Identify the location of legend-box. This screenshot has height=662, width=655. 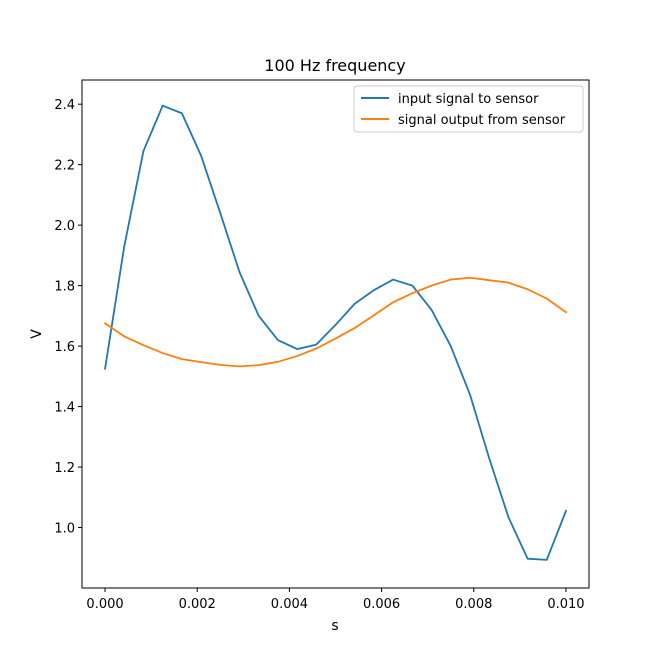
(468, 109).